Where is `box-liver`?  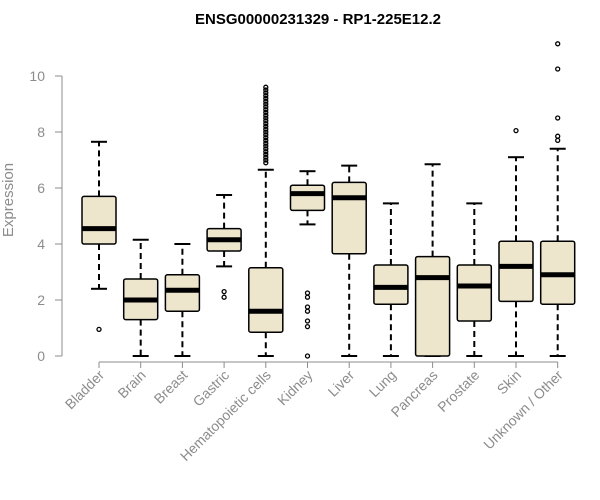 box-liver is located at coordinates (349, 260).